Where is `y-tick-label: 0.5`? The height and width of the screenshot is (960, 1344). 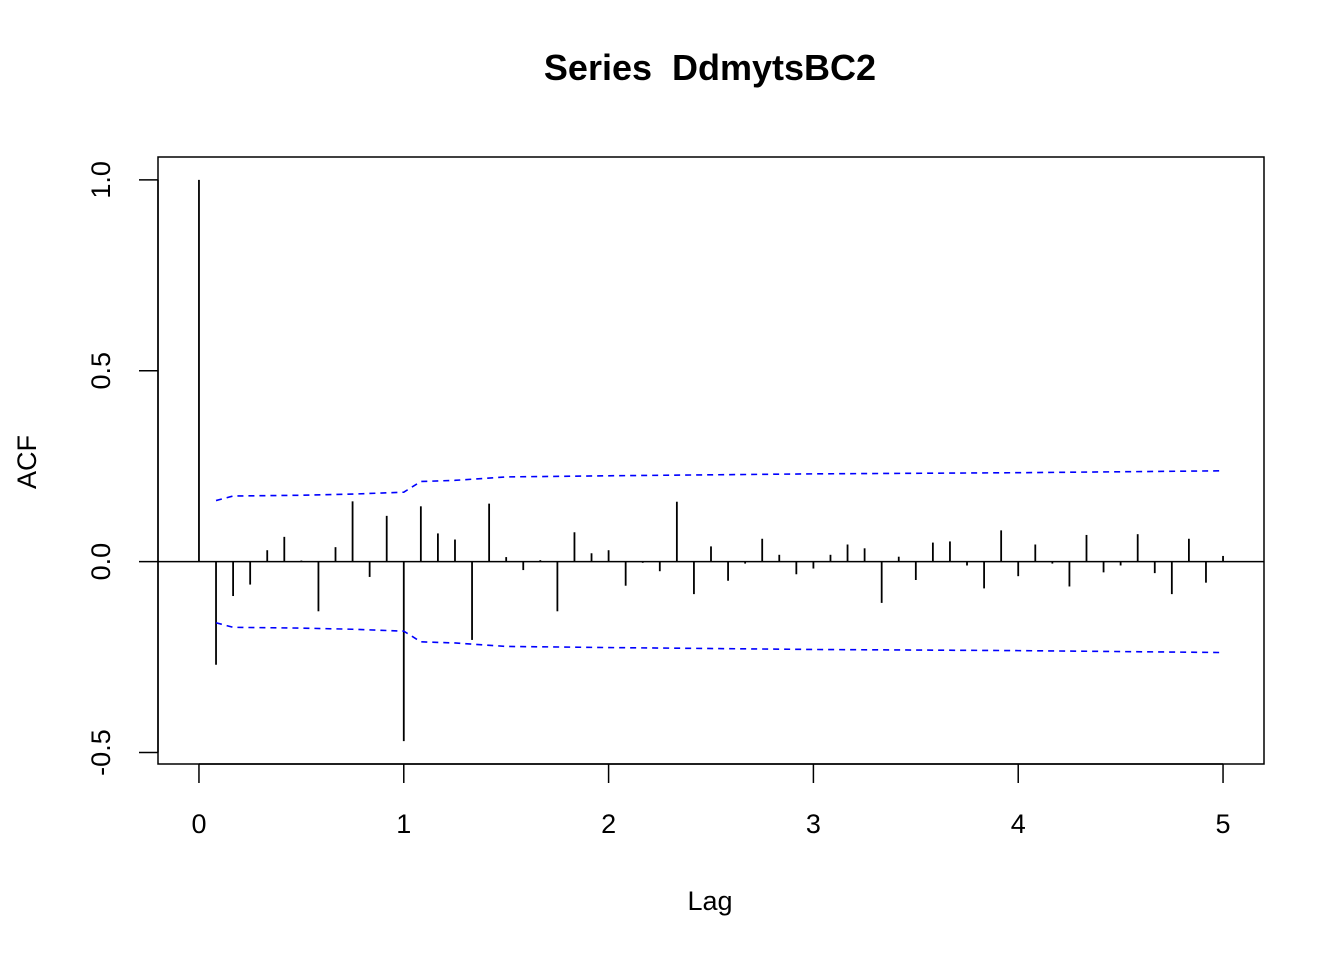
y-tick-label: 0.5 is located at coordinates (101, 371).